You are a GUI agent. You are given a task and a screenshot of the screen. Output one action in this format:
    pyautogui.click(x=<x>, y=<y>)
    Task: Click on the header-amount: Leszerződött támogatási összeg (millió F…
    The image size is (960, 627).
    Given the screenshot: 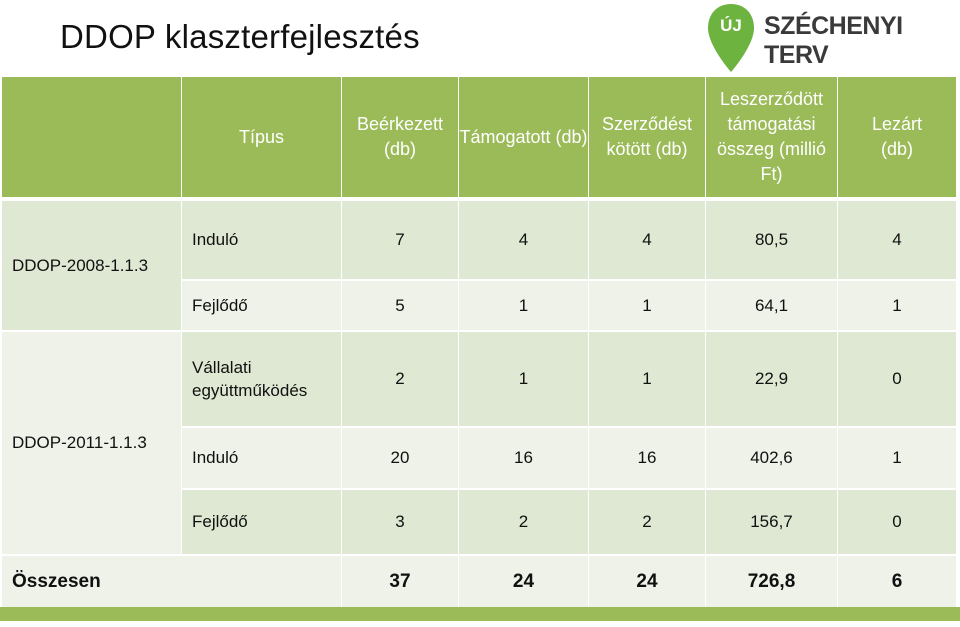 What is the action you would take?
    pyautogui.click(x=771, y=137)
    